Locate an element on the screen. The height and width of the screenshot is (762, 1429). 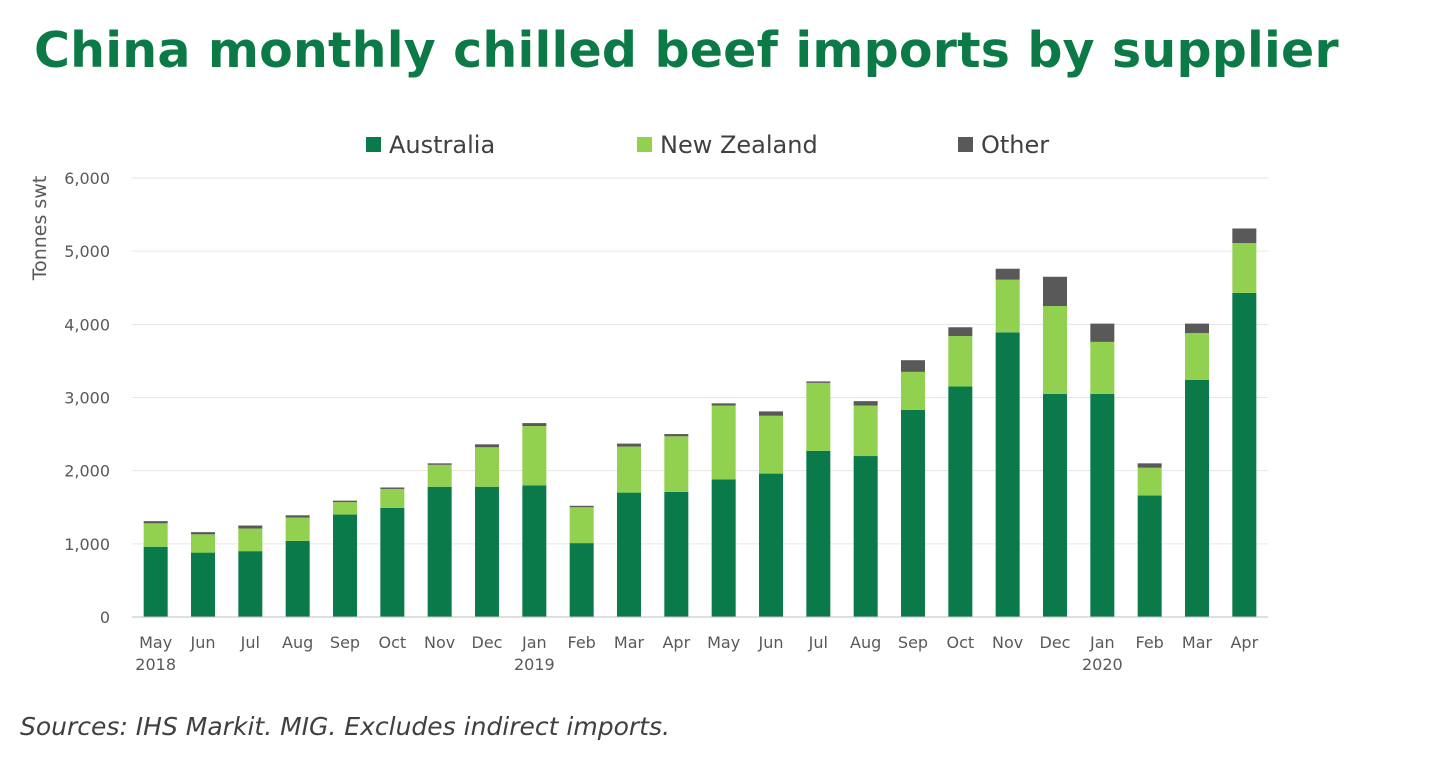
y-tick-label: 2,000 is located at coordinates (87, 471).